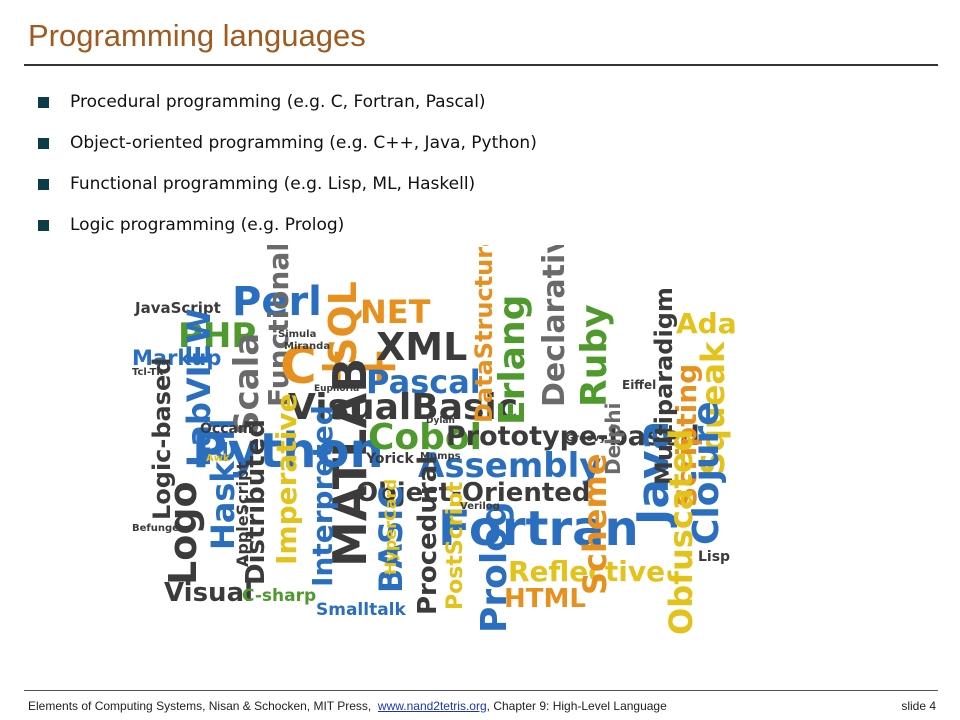 Image resolution: width=960 pixels, height=720 pixels. Describe the element at coordinates (576, 706) in the screenshot. I see `footer-chapter: , Chapter 9: High-Level Language` at that location.